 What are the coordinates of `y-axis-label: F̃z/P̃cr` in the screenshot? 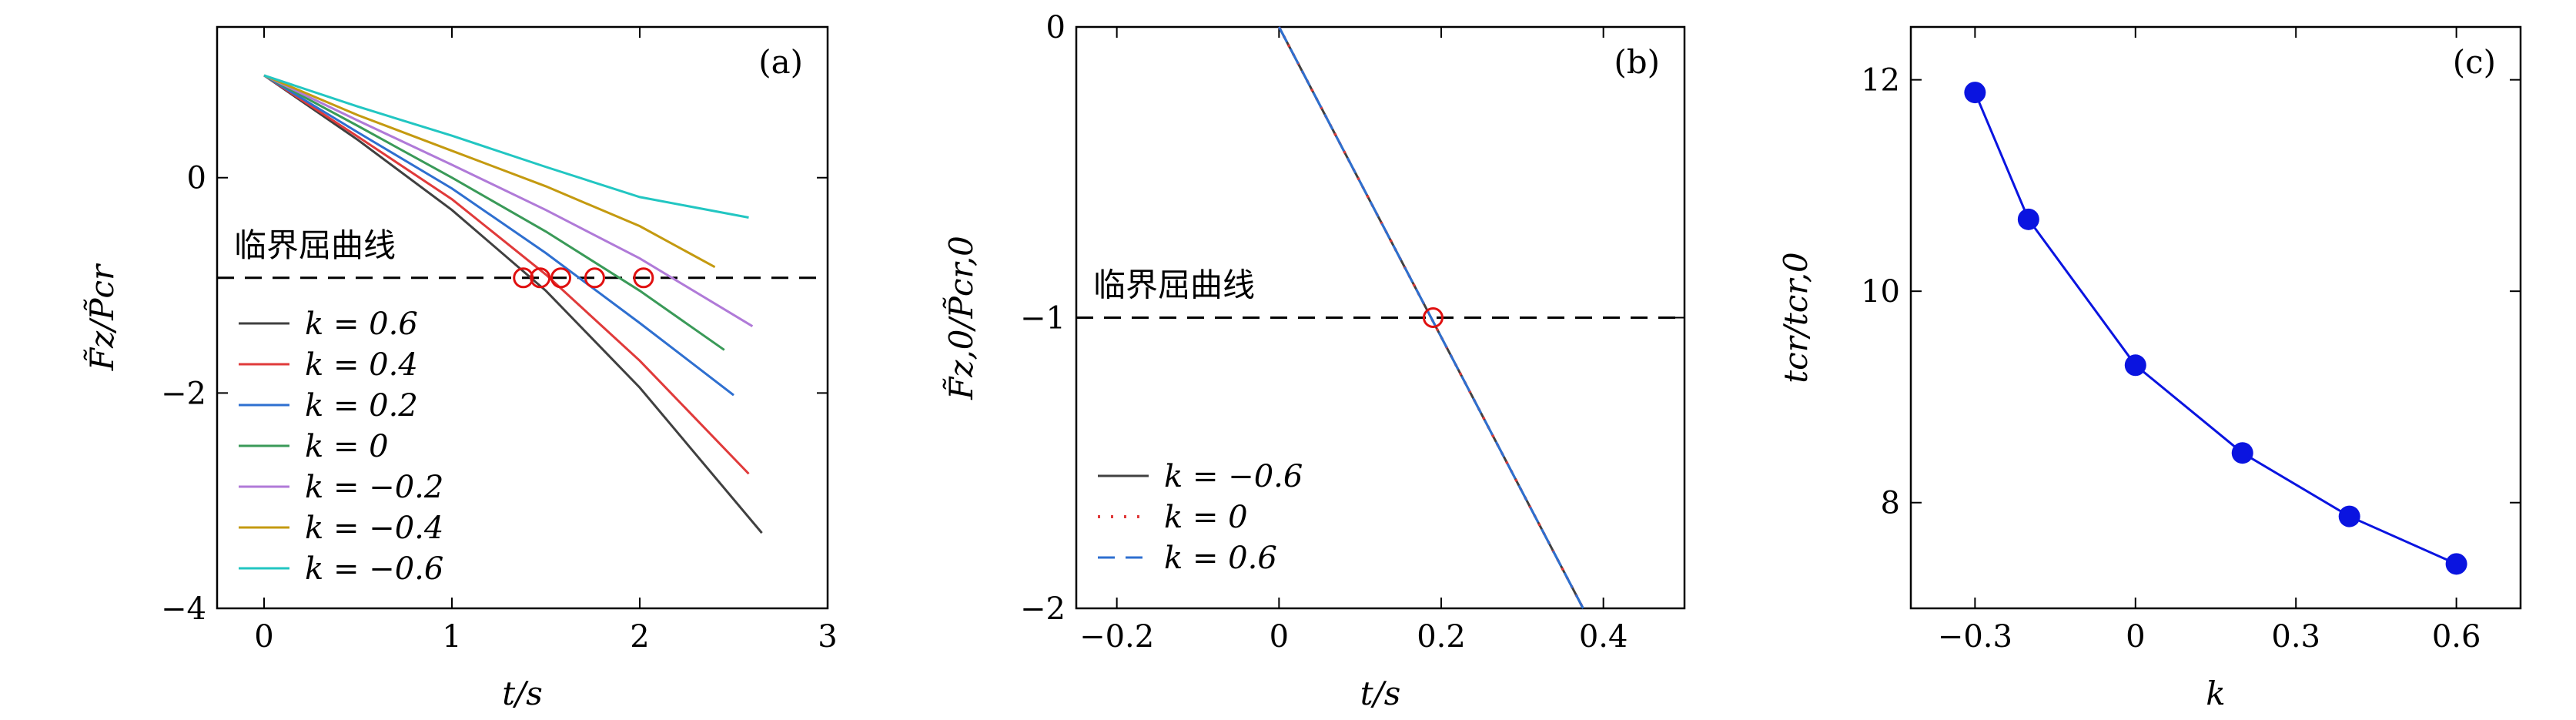 It's located at (102, 317).